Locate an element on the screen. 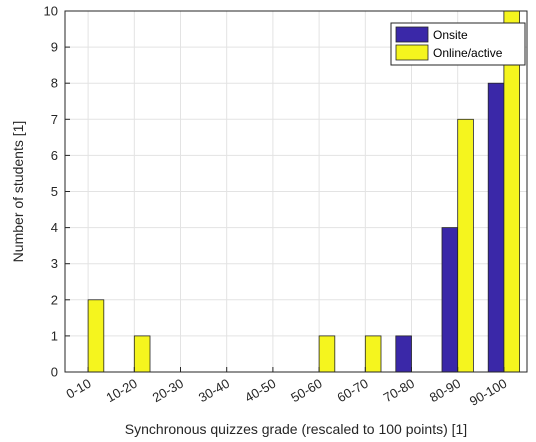 This screenshot has height=442, width=536. x-tick-label: 30-40 is located at coordinates (214, 391).